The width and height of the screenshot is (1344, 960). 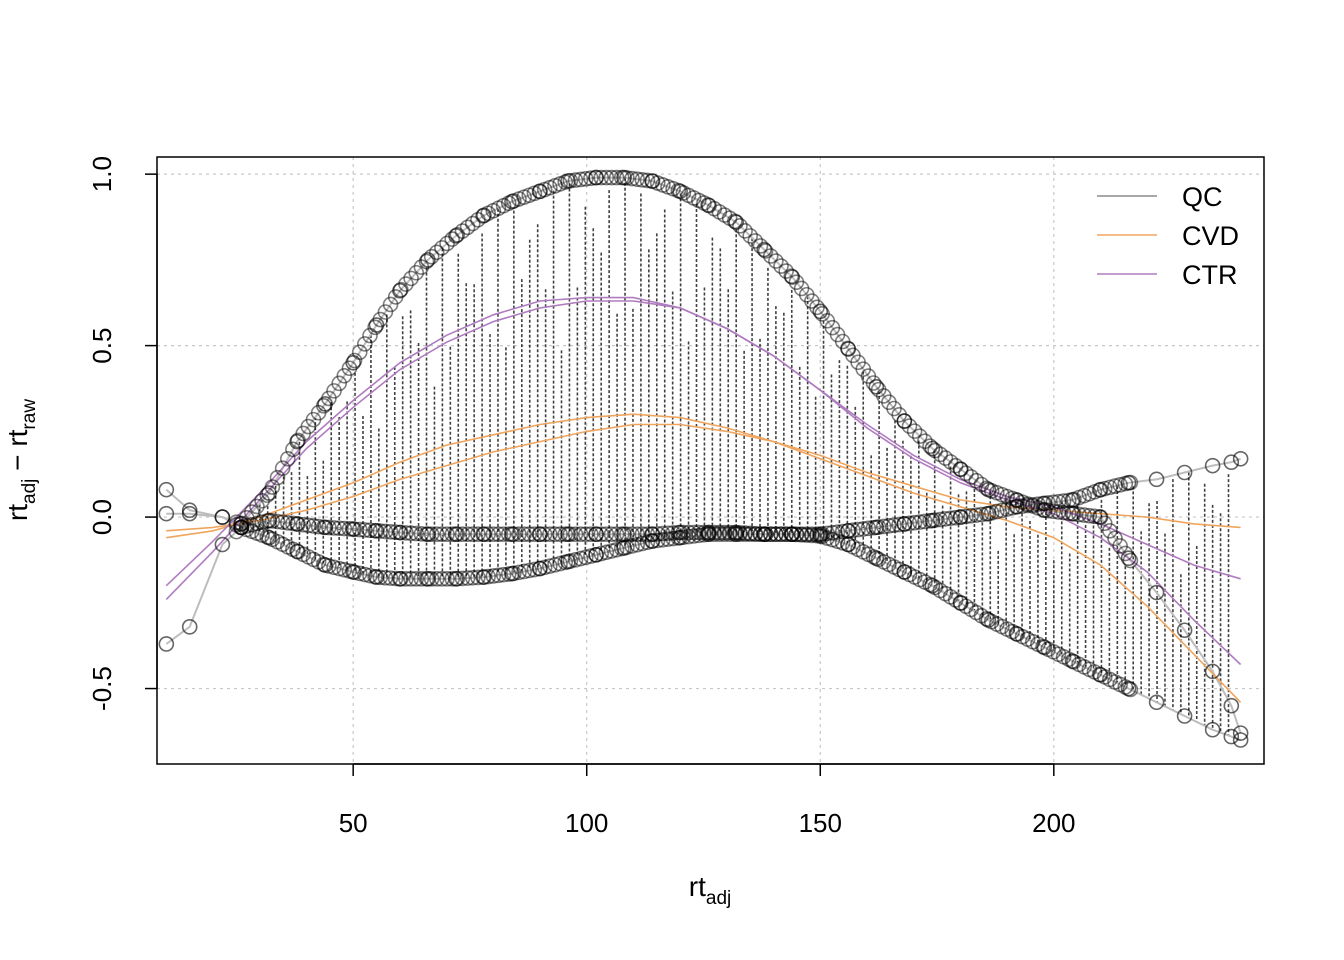 What do you see at coordinates (586, 823) in the screenshot?
I see `x-tick-label: 100` at bounding box center [586, 823].